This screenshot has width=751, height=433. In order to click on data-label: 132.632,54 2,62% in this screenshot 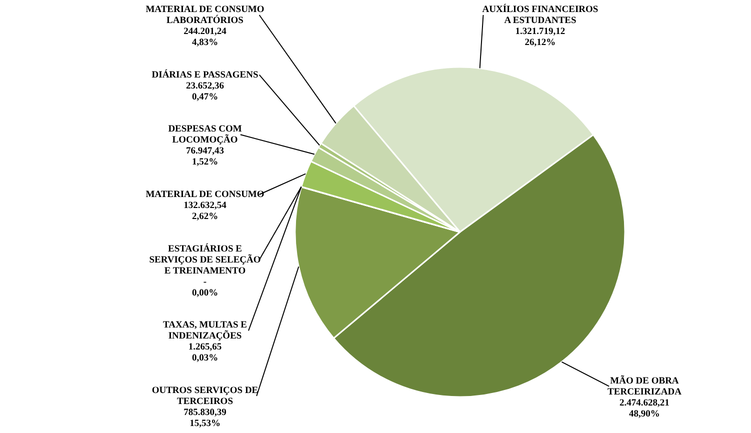, I will do `click(205, 211)`.